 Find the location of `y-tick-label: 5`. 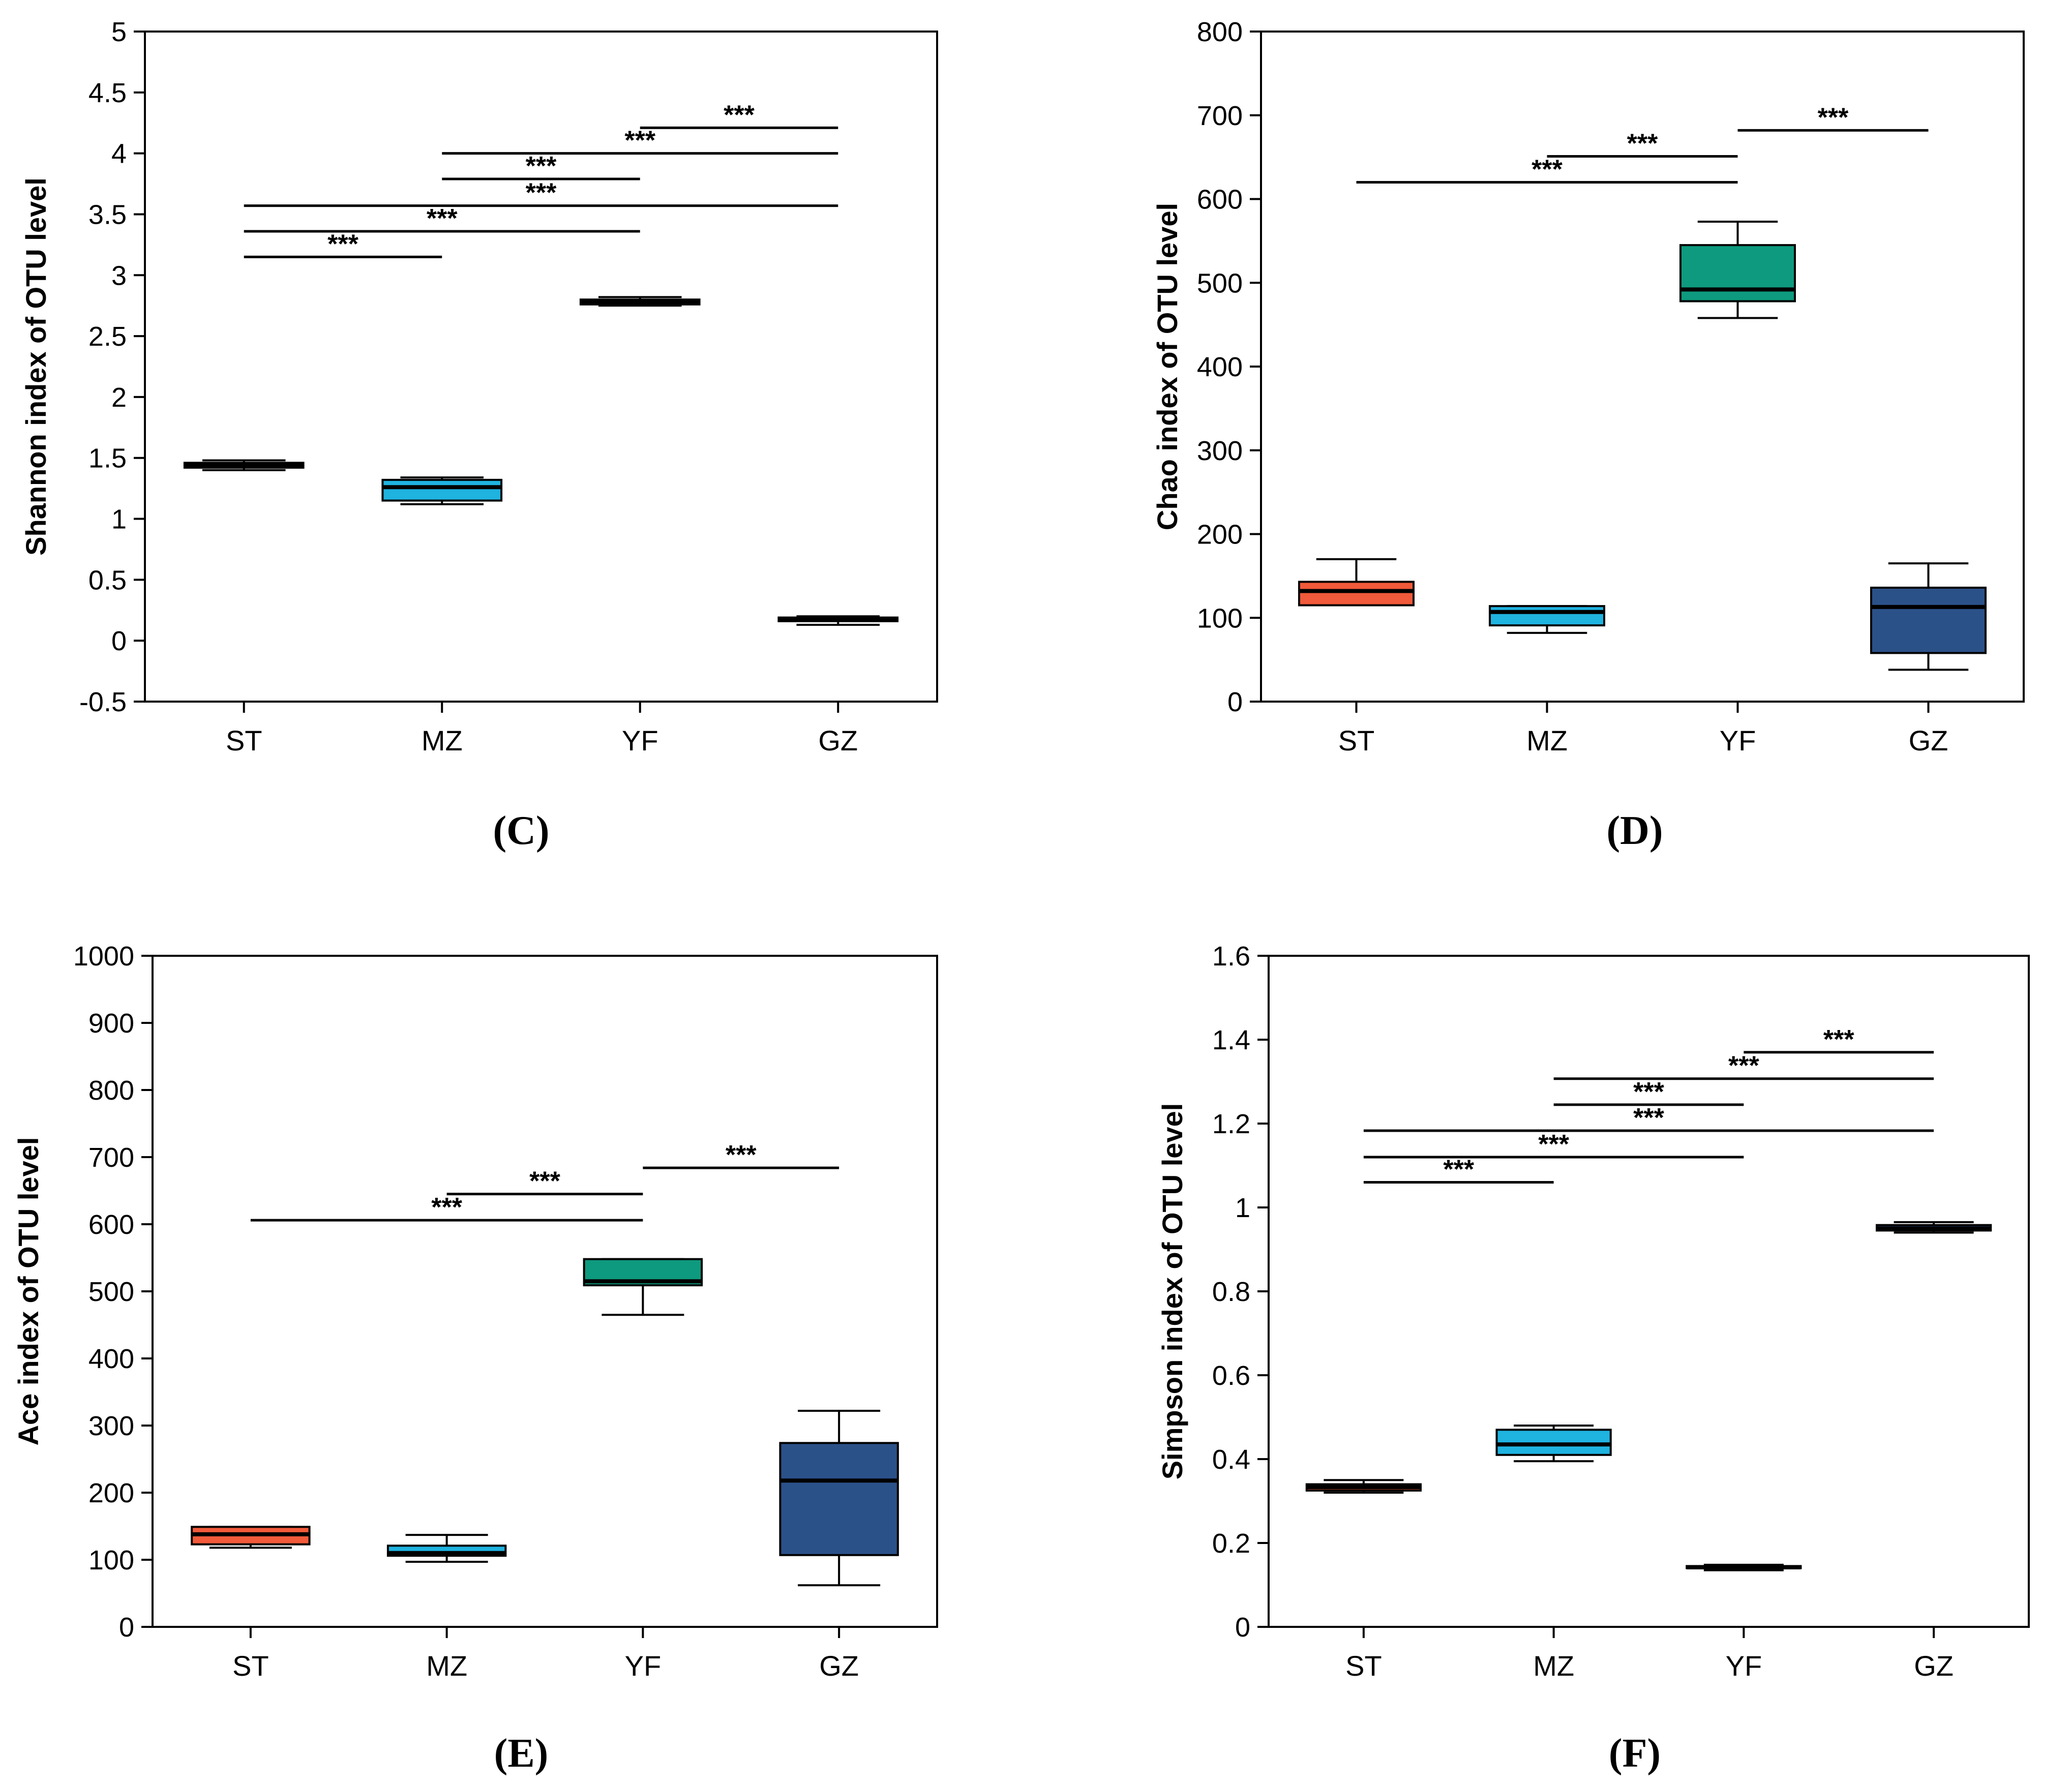

y-tick-label: 5 is located at coordinates (119, 32).